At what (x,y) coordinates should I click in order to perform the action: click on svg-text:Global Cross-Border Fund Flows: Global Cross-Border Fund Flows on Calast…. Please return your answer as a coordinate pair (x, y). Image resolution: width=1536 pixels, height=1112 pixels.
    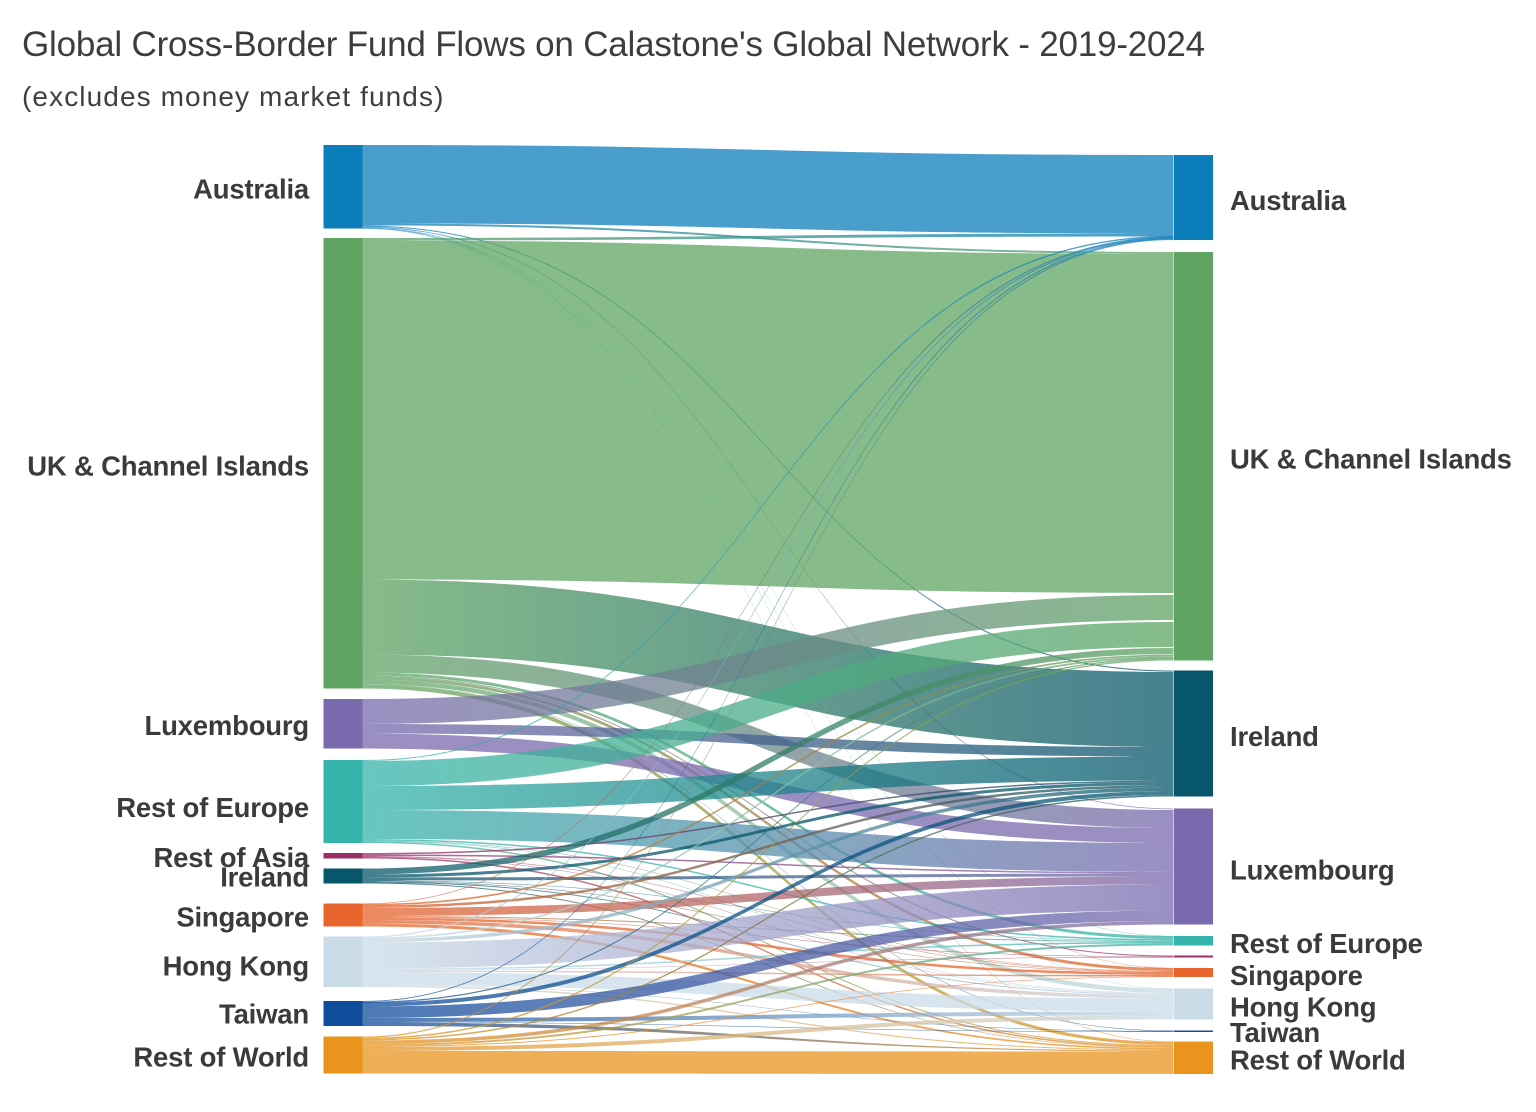
    Looking at the image, I should click on (613, 44).